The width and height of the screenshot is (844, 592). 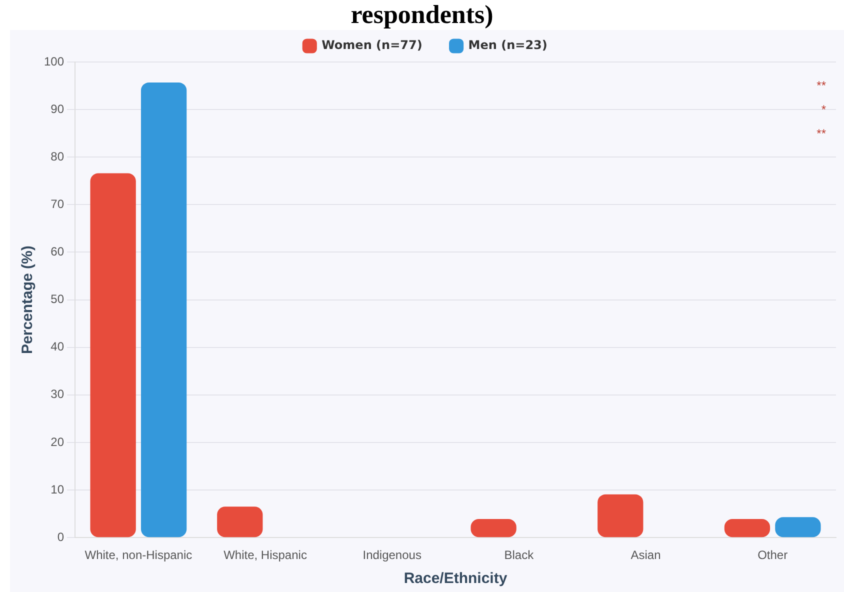 I want to click on annotation: *, so click(x=823, y=109).